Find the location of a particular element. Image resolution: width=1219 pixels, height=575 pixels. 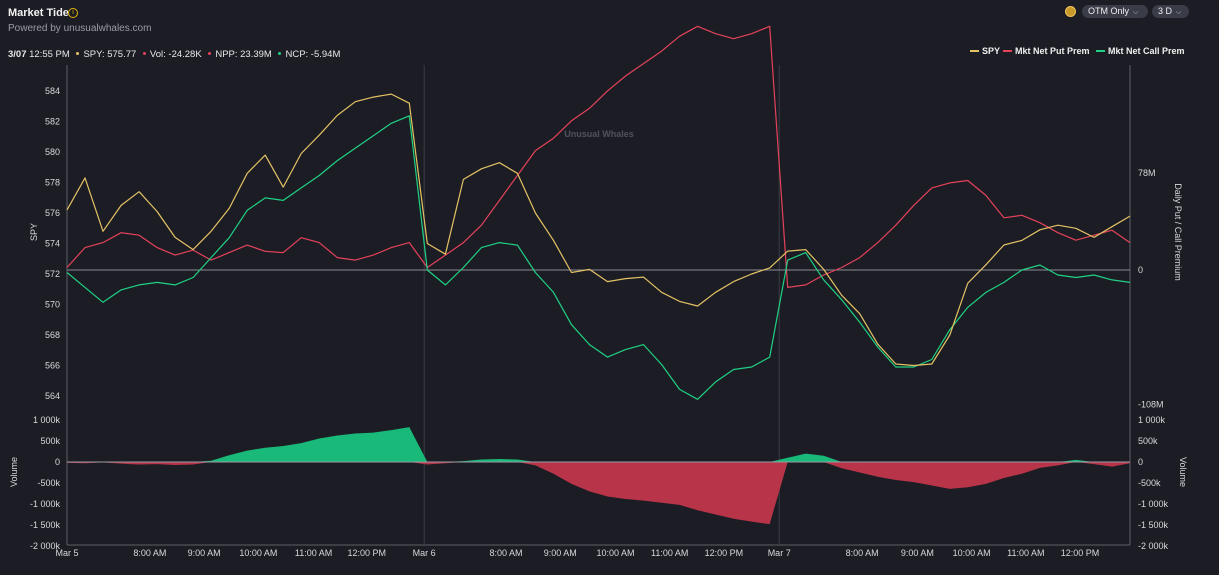

x-tick-label: Mar 5 is located at coordinates (66, 553).